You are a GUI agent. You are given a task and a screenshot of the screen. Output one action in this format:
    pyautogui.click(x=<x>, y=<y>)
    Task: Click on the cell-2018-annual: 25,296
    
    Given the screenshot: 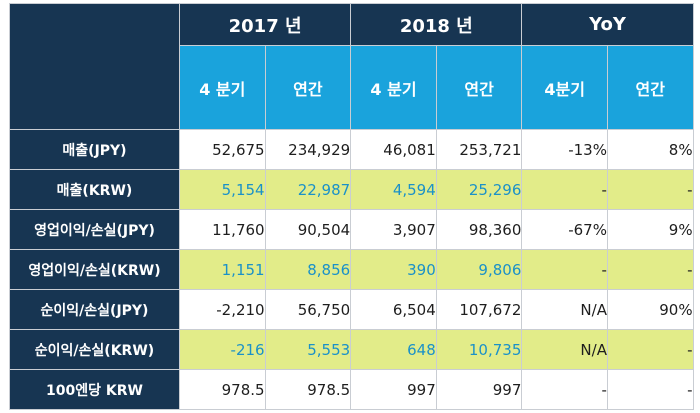 What is the action you would take?
    pyautogui.click(x=479, y=189)
    